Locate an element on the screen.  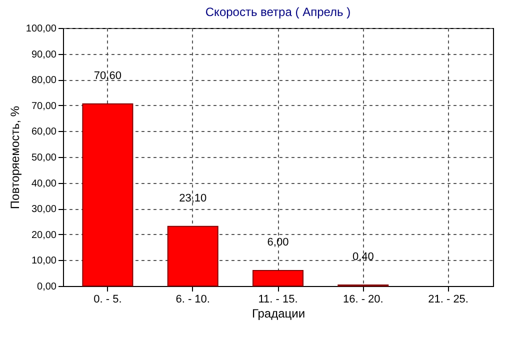
y-tick-label: 60,00 is located at coordinates (44, 132).